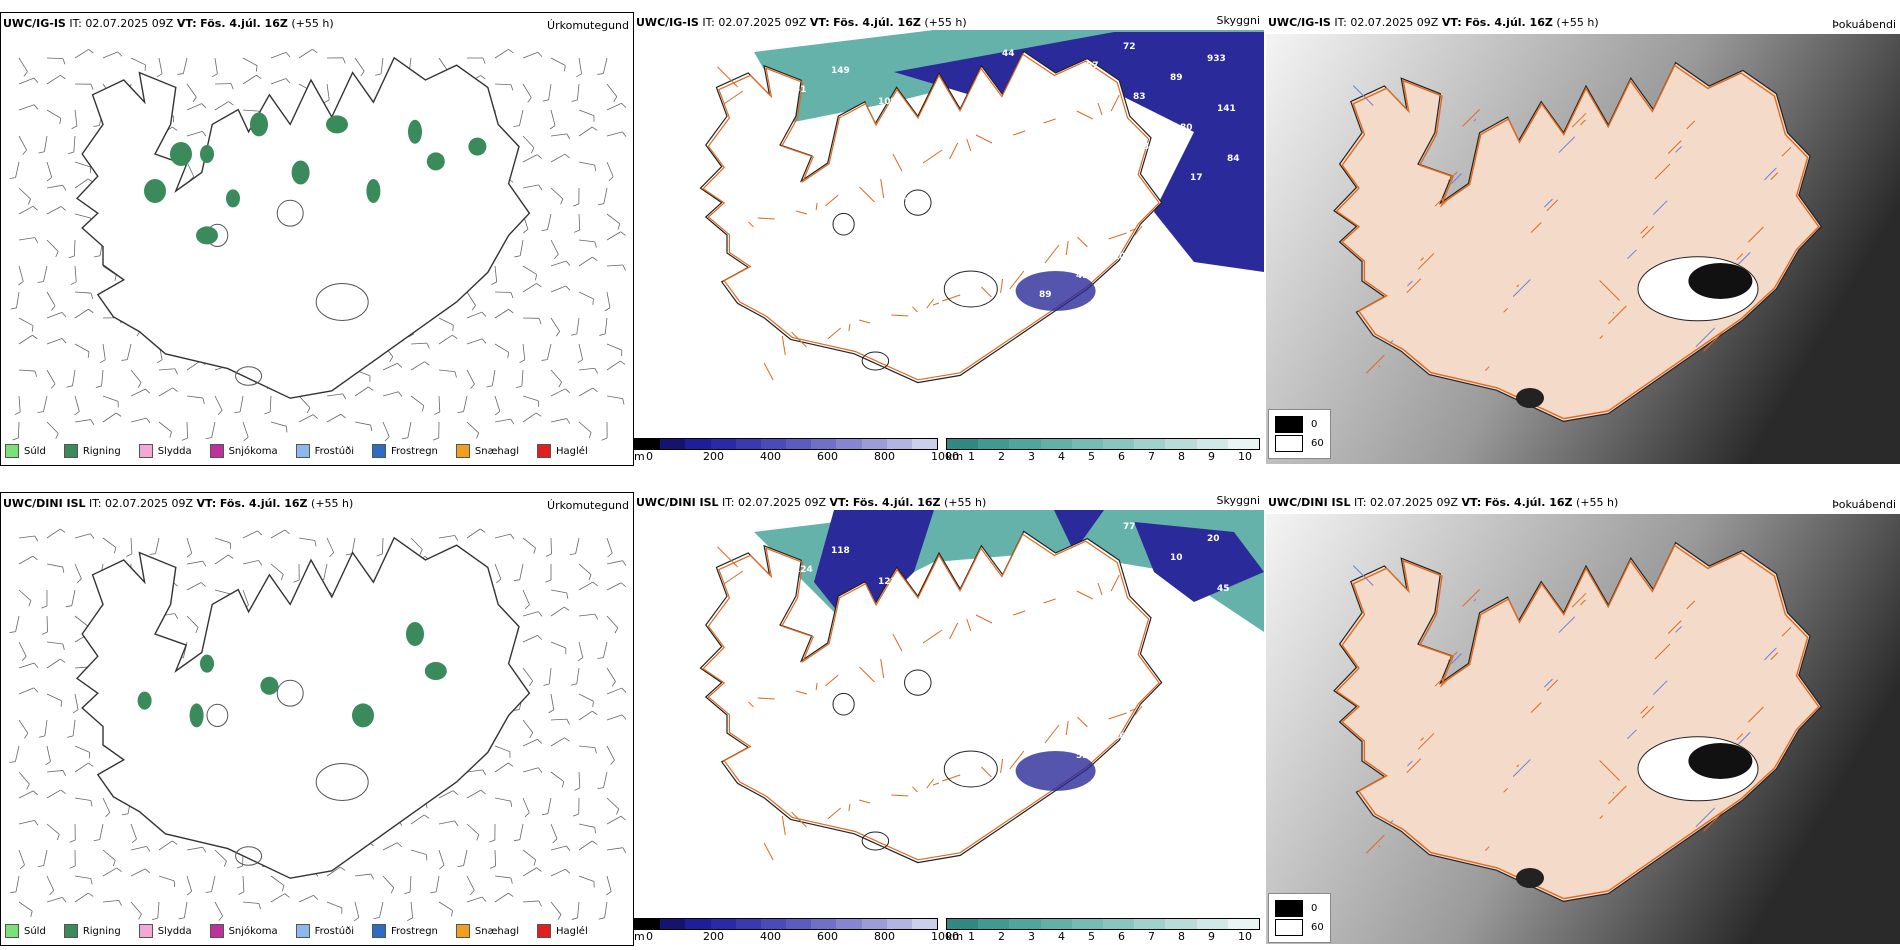  I want to click on cloud-base-value: 169, so click(1075, 706).